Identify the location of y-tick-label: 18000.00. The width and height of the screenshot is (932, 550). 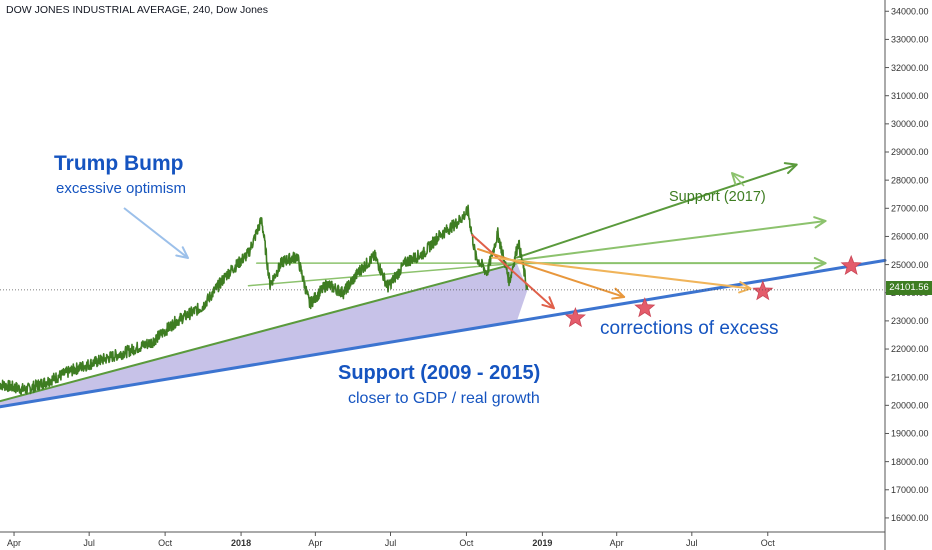
(910, 462).